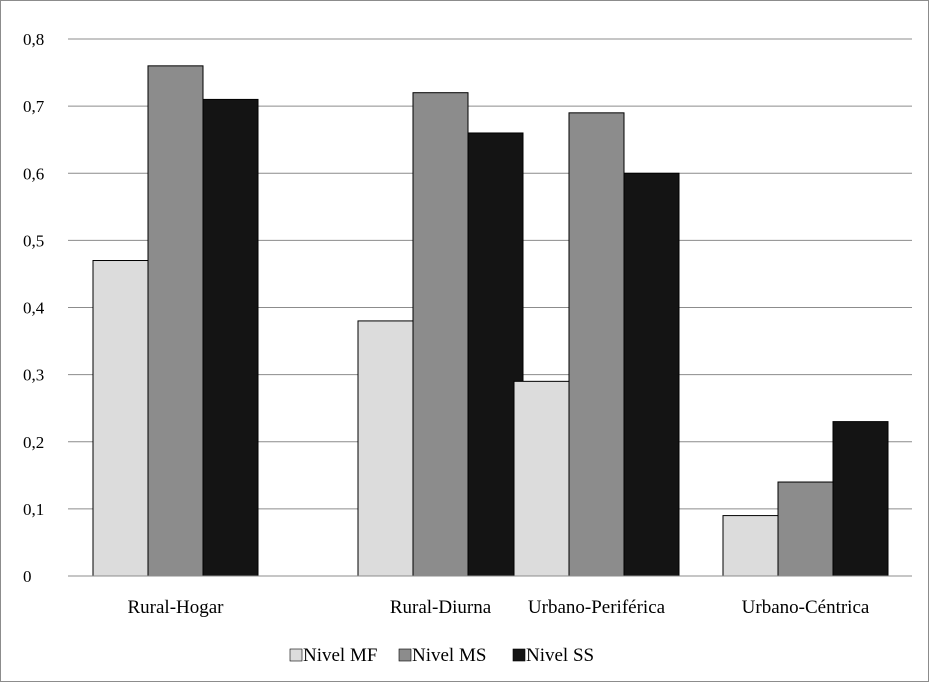 The height and width of the screenshot is (683, 929). I want to click on legend-item-nivel-mf: Nivel MF, so click(333, 655).